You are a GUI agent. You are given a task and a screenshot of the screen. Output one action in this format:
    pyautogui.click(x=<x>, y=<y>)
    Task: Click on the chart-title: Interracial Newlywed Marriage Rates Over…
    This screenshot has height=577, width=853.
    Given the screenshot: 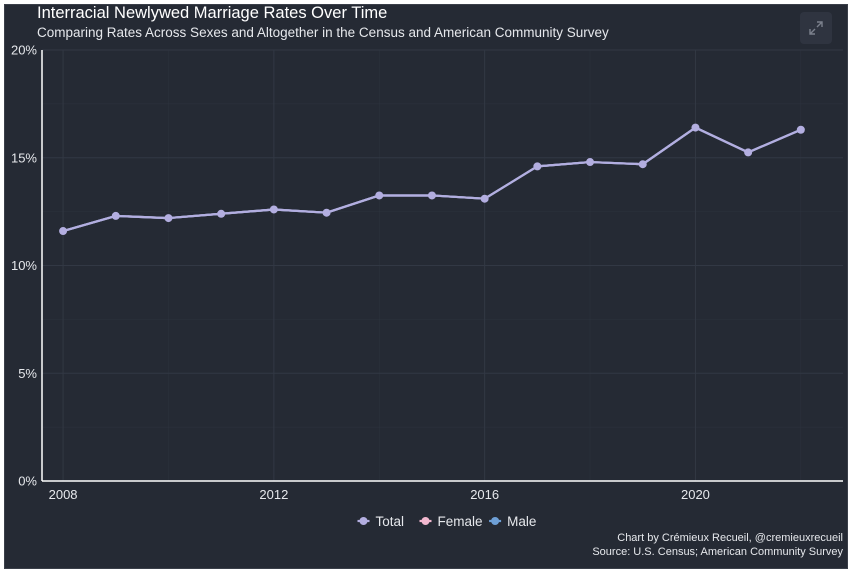 What is the action you would take?
    pyautogui.click(x=212, y=13)
    